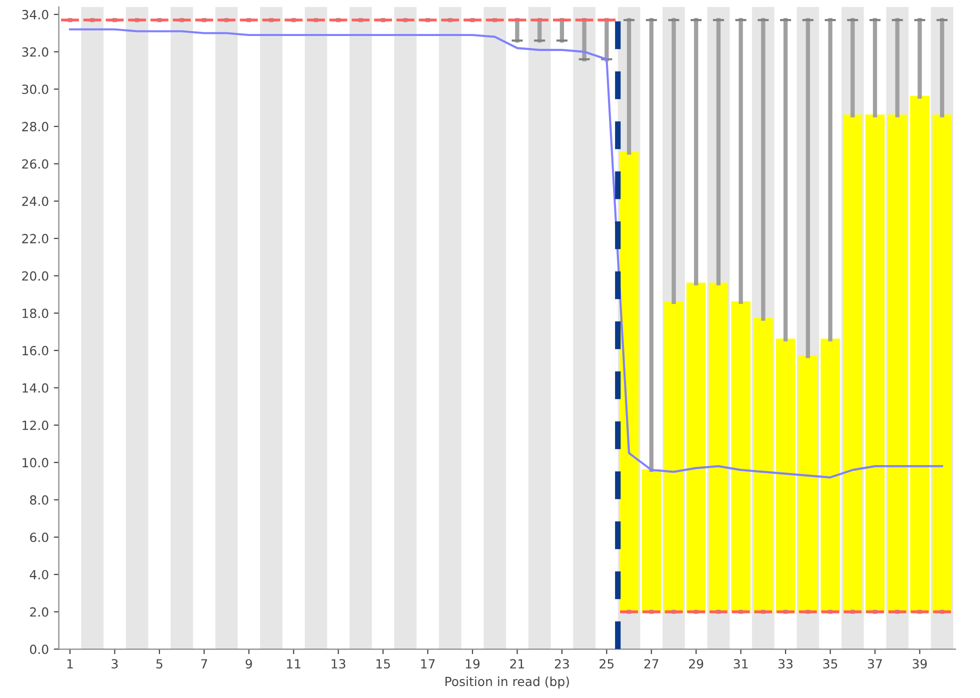  Describe the element at coordinates (830, 664) in the screenshot. I see `x-tick-label: 35` at that location.